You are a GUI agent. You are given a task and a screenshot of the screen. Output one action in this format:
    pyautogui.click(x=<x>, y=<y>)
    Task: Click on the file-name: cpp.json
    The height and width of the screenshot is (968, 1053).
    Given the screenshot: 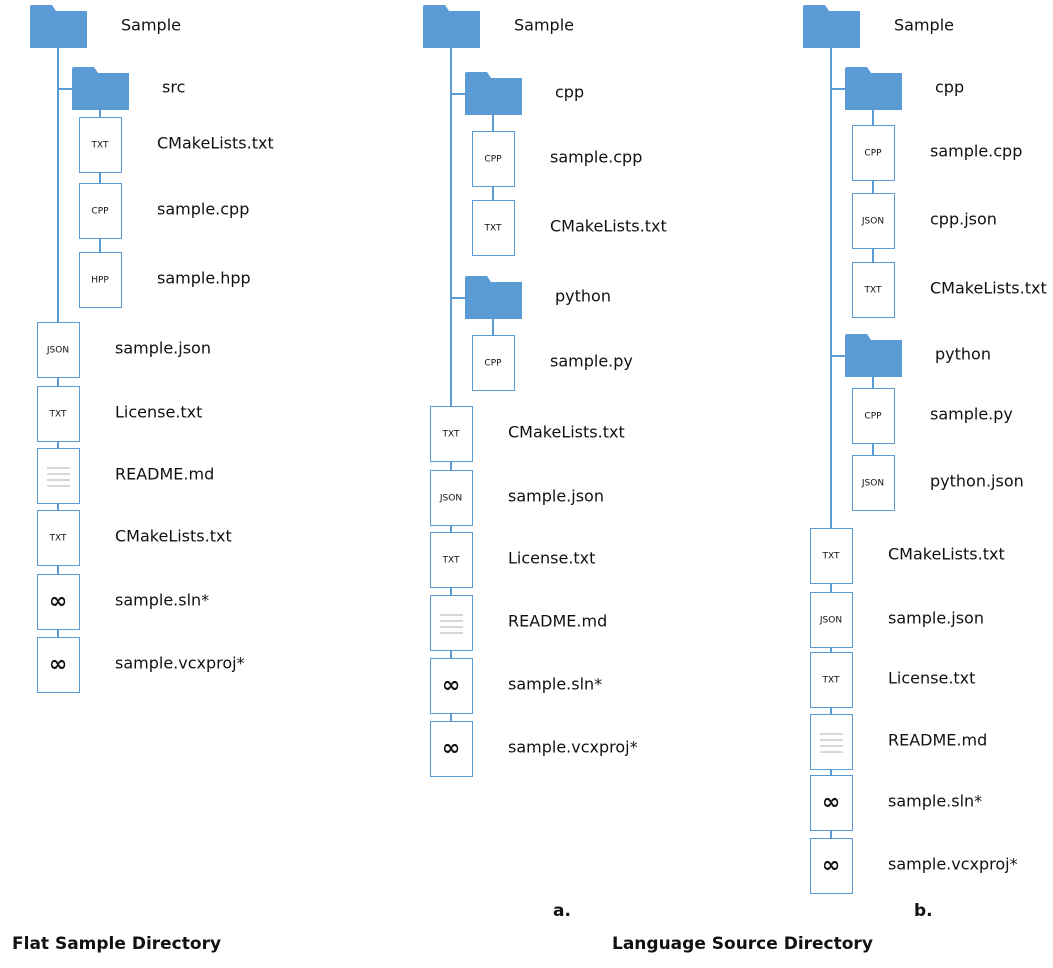 What is the action you would take?
    pyautogui.click(x=963, y=219)
    